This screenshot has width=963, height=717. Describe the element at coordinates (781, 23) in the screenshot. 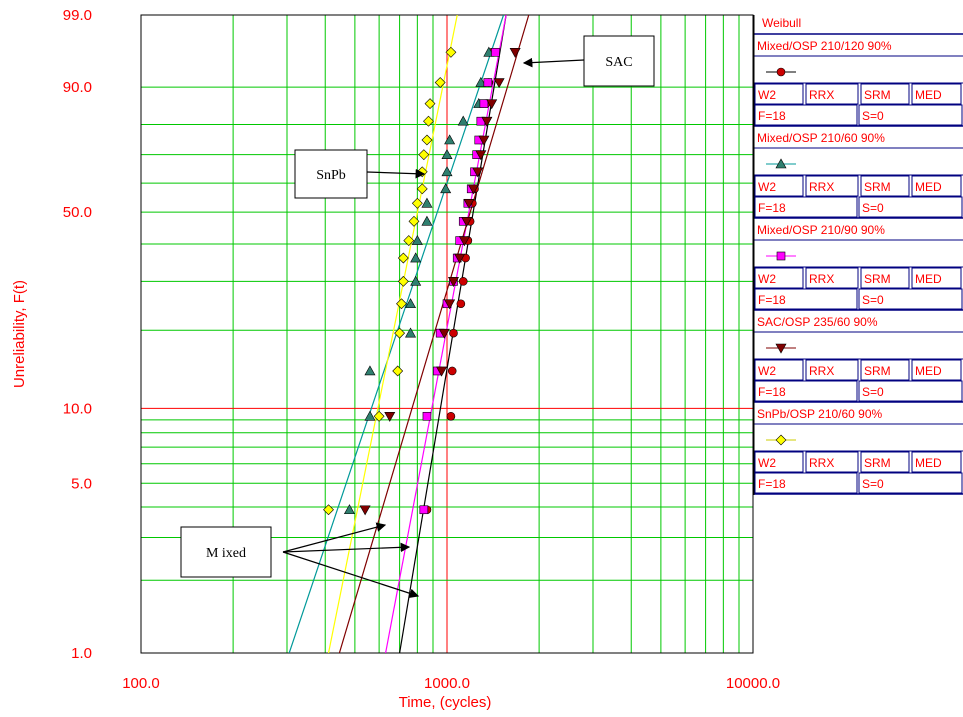

I see `legend-title: Weibull` at that location.